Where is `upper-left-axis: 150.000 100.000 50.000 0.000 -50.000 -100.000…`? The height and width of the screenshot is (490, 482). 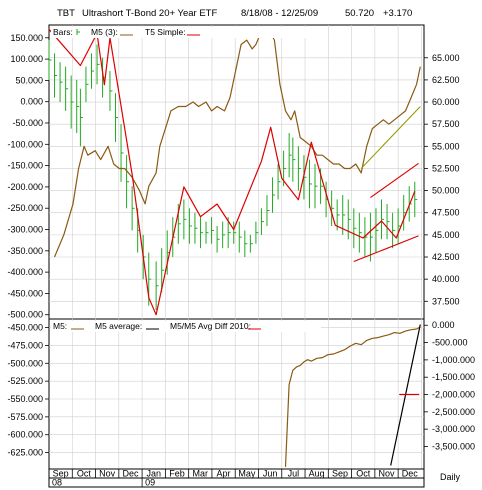 upper-left-axis: 150.000 100.000 50.000 0.000 -50.000 -100.000… is located at coordinates (28, 176).